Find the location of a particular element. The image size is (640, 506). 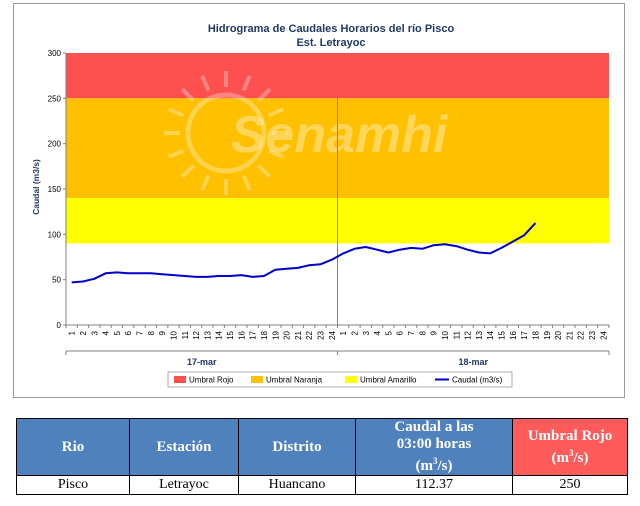

chart-subtitle: Est. Letrayoc is located at coordinates (330, 43).